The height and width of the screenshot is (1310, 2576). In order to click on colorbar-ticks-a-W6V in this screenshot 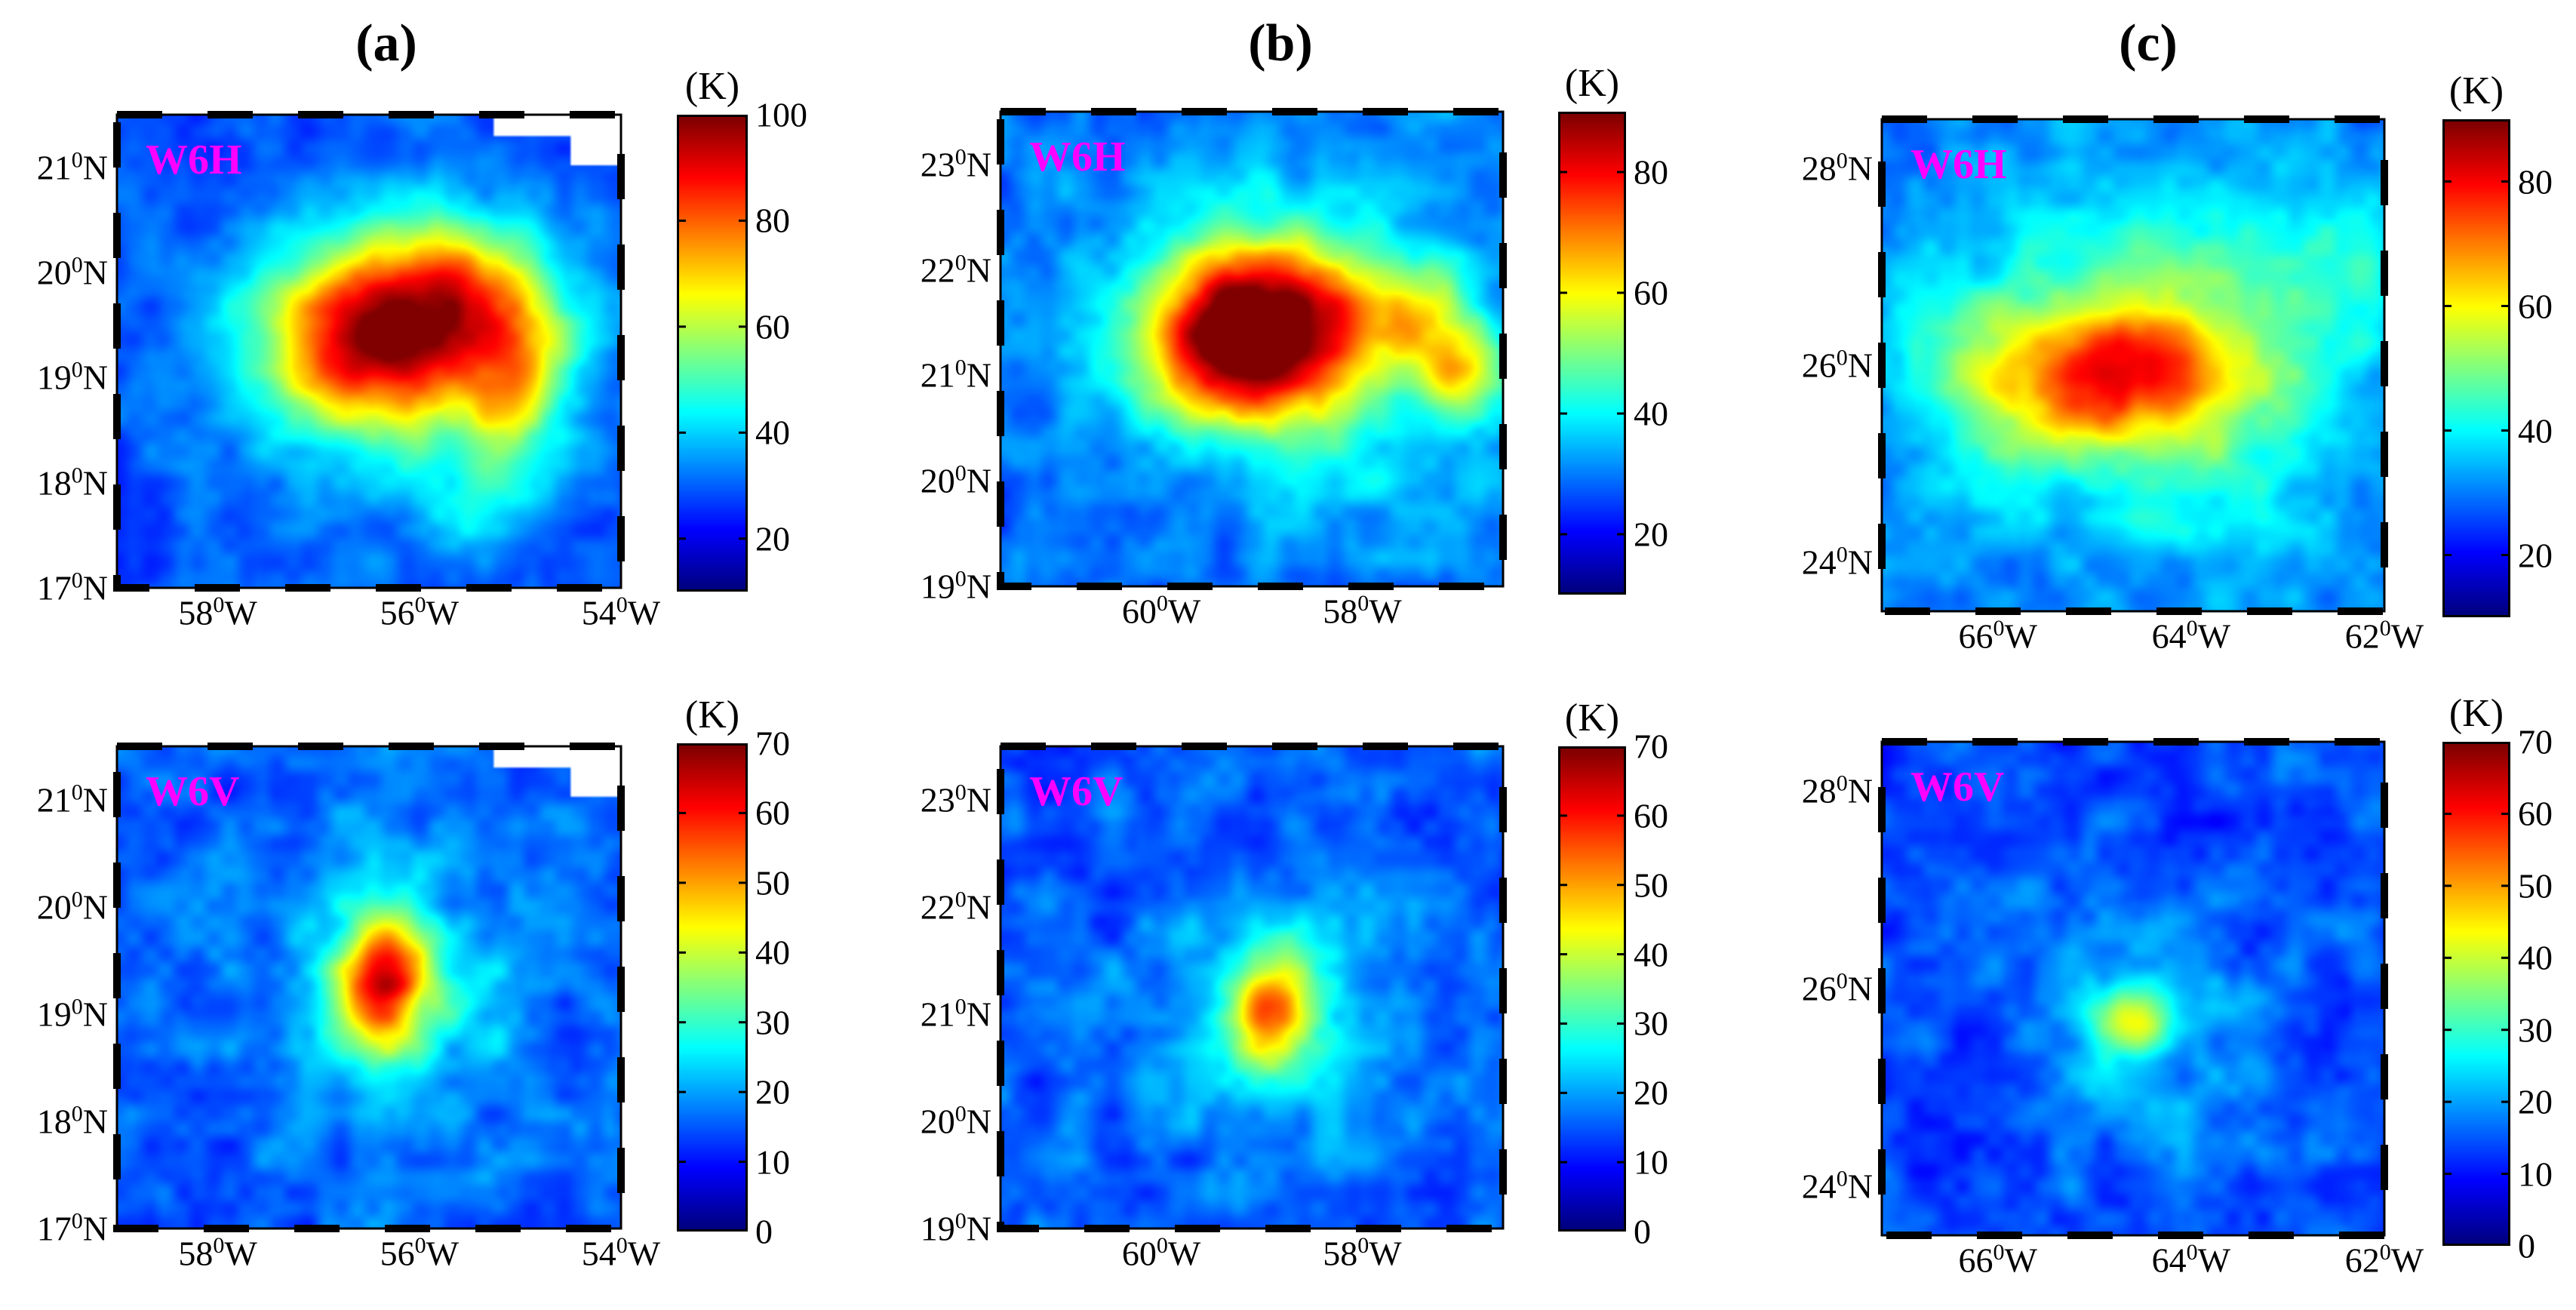, I will do `click(712, 988)`.